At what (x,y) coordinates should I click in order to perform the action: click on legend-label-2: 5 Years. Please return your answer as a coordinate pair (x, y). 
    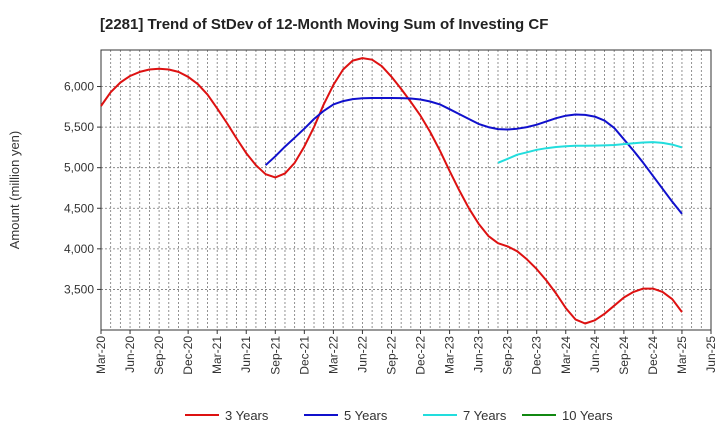
    Looking at the image, I should click on (366, 415).